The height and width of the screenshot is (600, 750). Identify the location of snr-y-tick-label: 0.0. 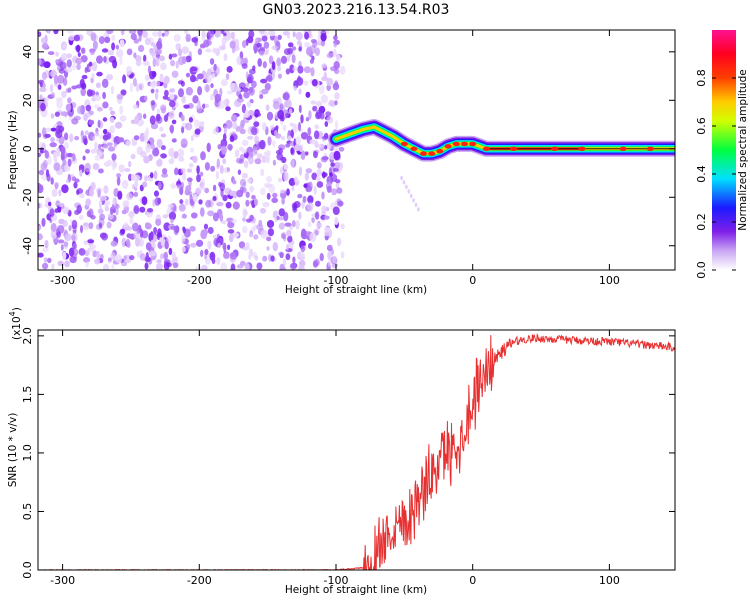
(27, 570).